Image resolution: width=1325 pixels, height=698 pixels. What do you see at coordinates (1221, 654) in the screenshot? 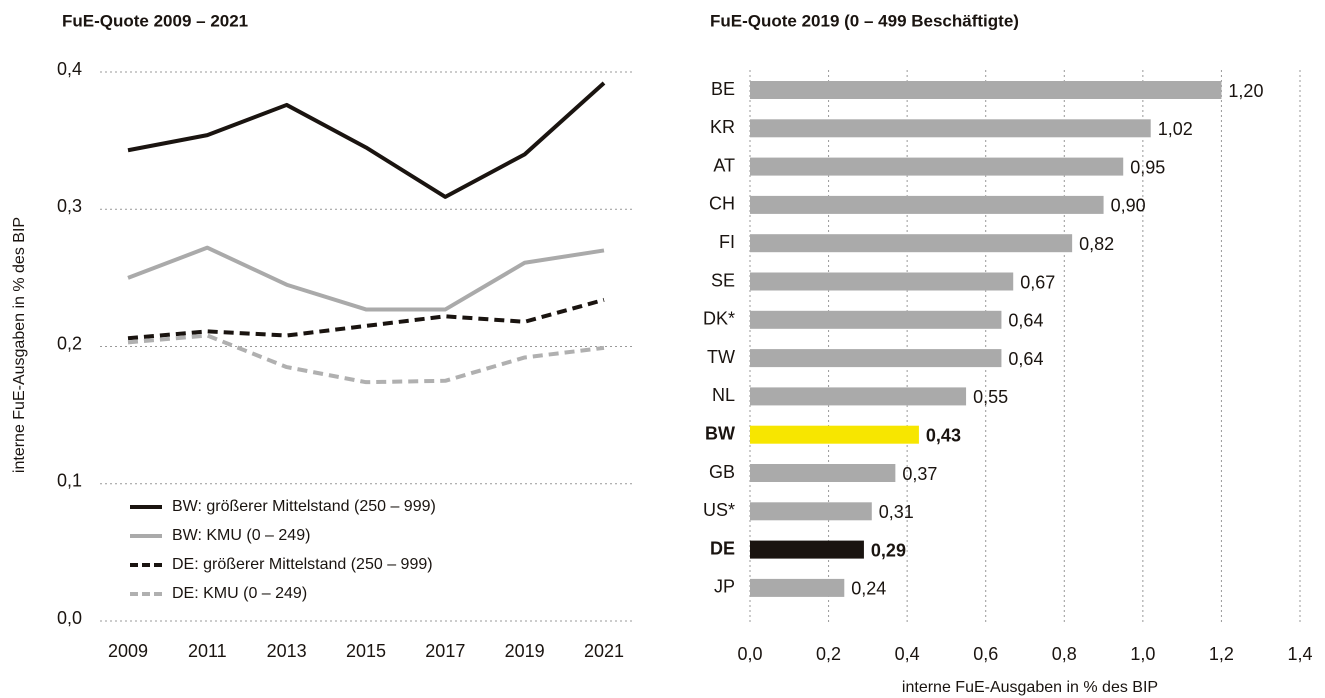
I see `x-tick-label: 1,2` at bounding box center [1221, 654].